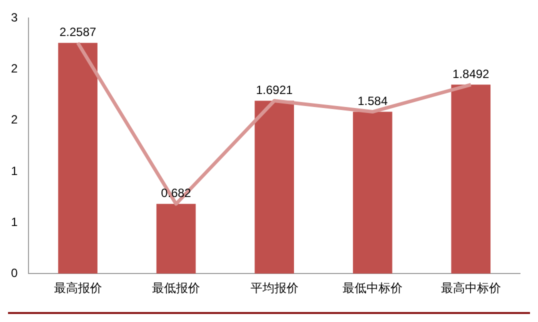  I want to click on x-tick-label: 最高报价, so click(78, 287).